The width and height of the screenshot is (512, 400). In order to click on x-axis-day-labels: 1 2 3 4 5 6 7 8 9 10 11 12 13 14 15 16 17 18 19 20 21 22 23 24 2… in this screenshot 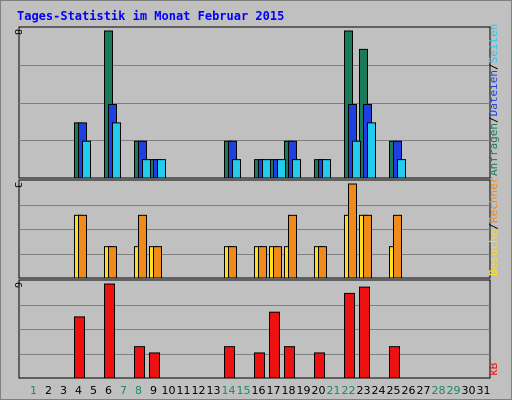, I will do `click(260, 390)`.